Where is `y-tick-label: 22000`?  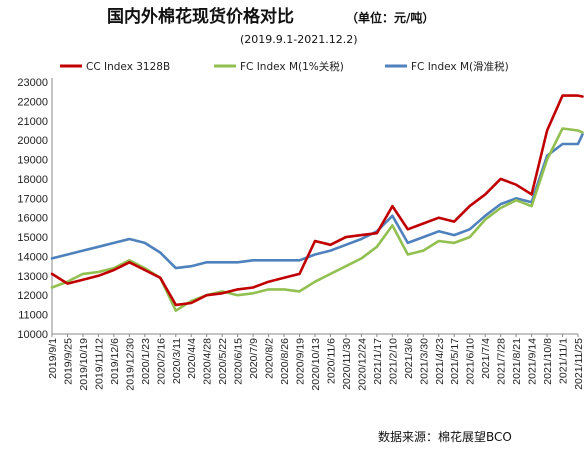 y-tick-label: 22000 is located at coordinates (32, 102).